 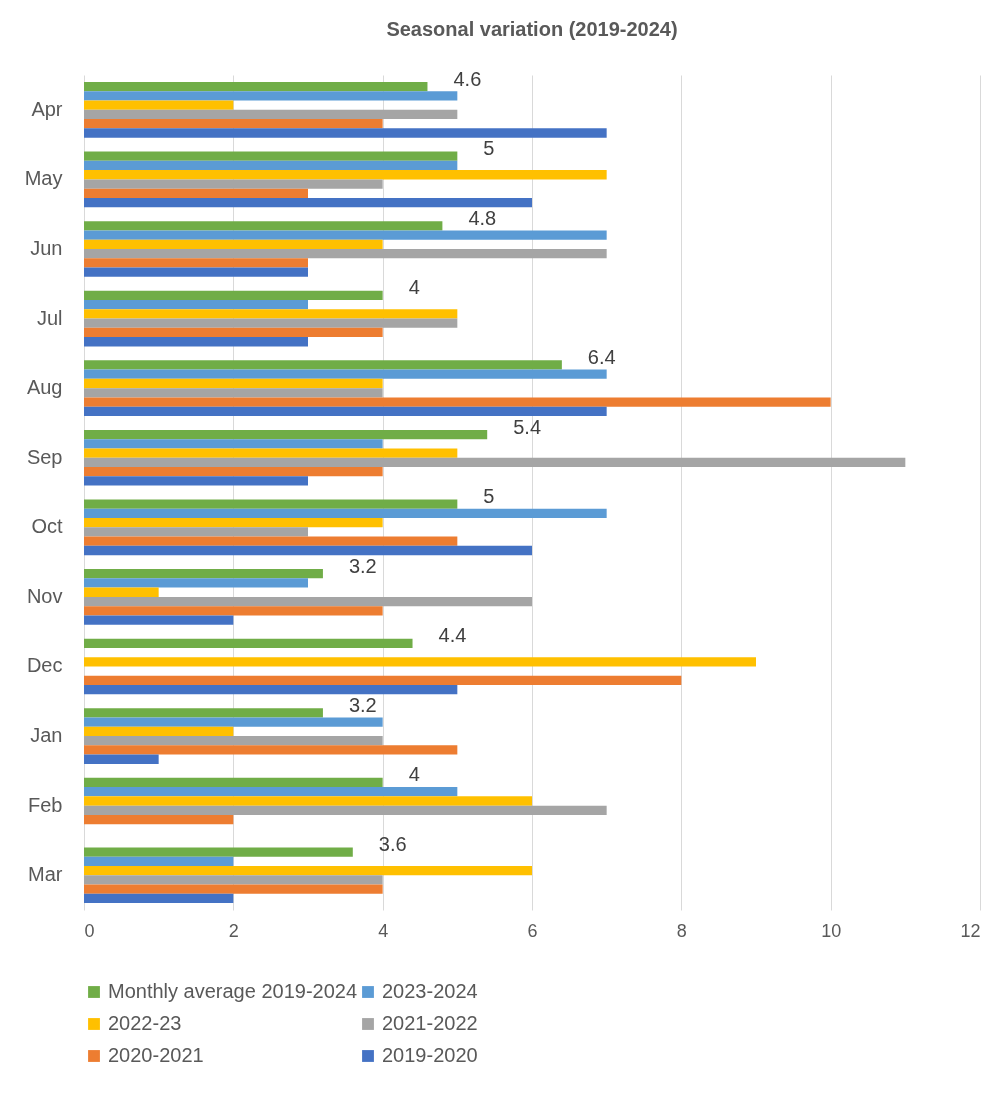 I want to click on x-tick-label: 10, so click(x=831, y=930).